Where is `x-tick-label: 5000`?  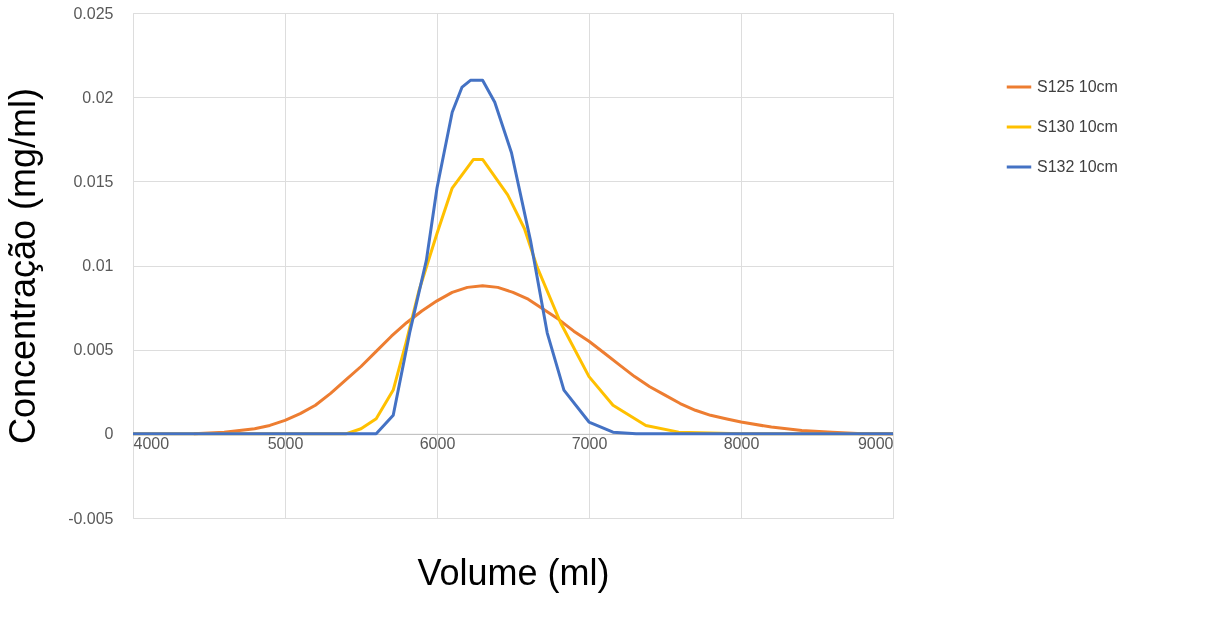
x-tick-label: 5000 is located at coordinates (285, 444).